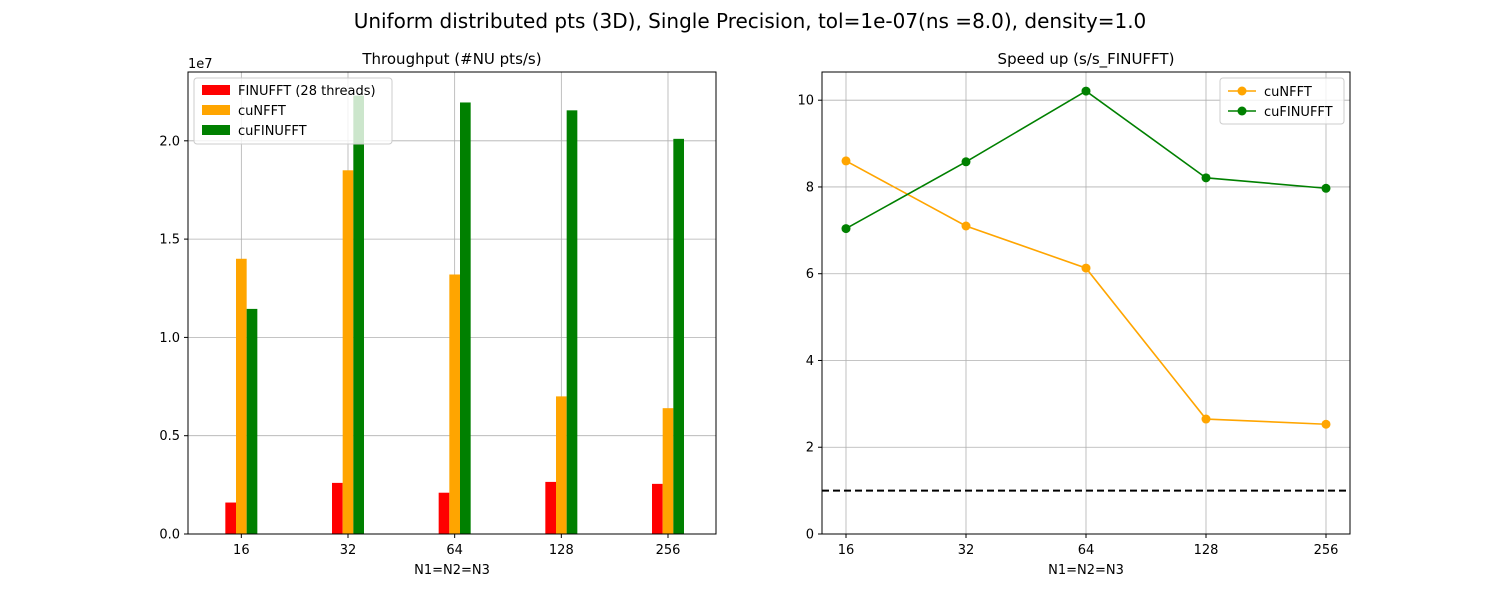 The height and width of the screenshot is (600, 1500). I want to click on speedup-legend-marker-cufinufft, so click(1242, 111).